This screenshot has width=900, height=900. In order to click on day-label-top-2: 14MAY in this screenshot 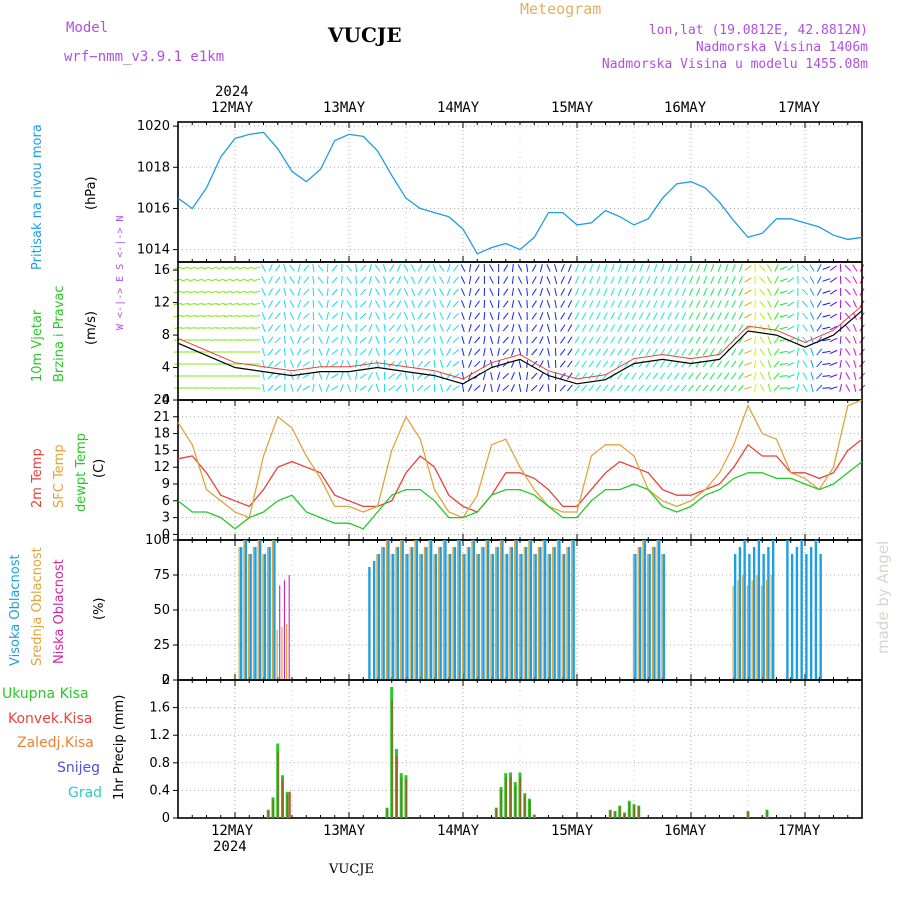, I will do `click(458, 108)`.